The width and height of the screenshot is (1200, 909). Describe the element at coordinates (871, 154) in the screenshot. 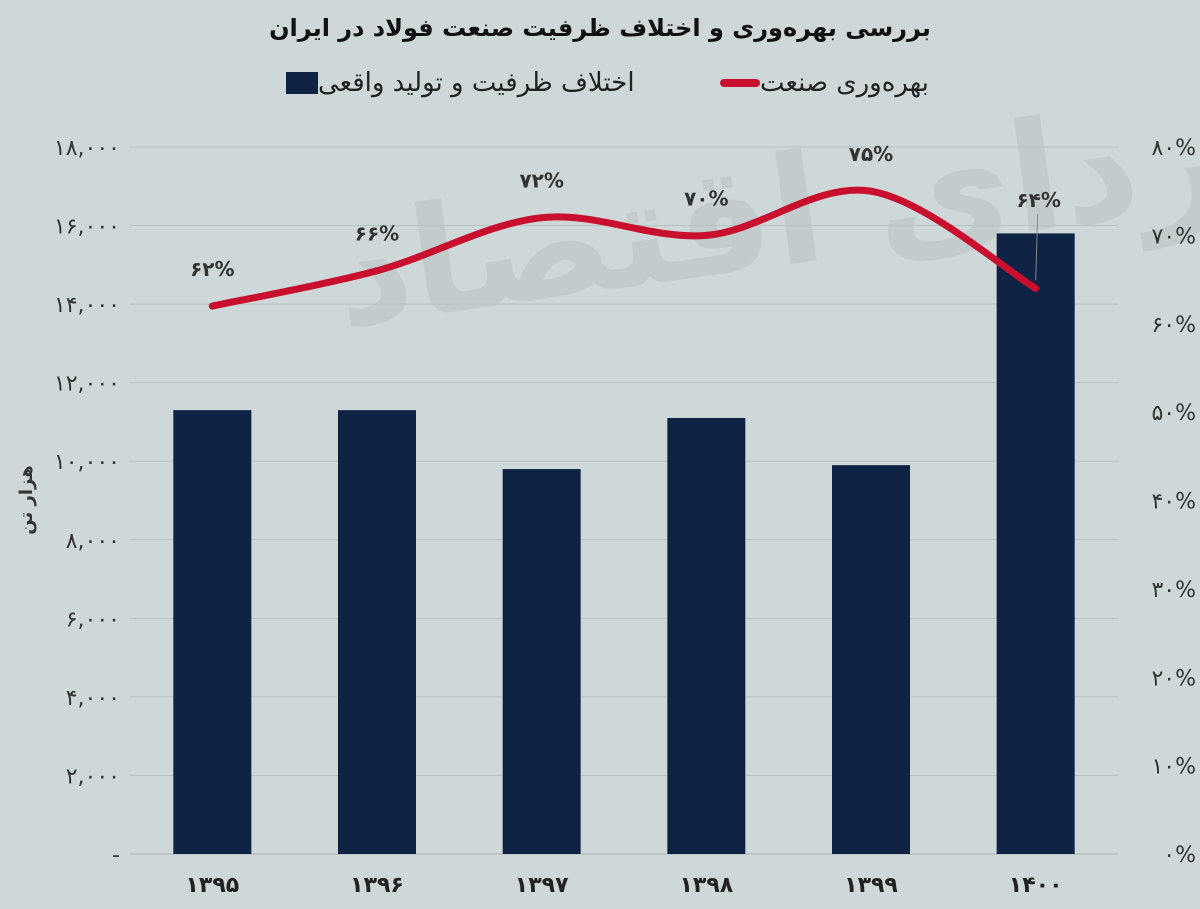

I see `data-label: ۷۵%` at that location.